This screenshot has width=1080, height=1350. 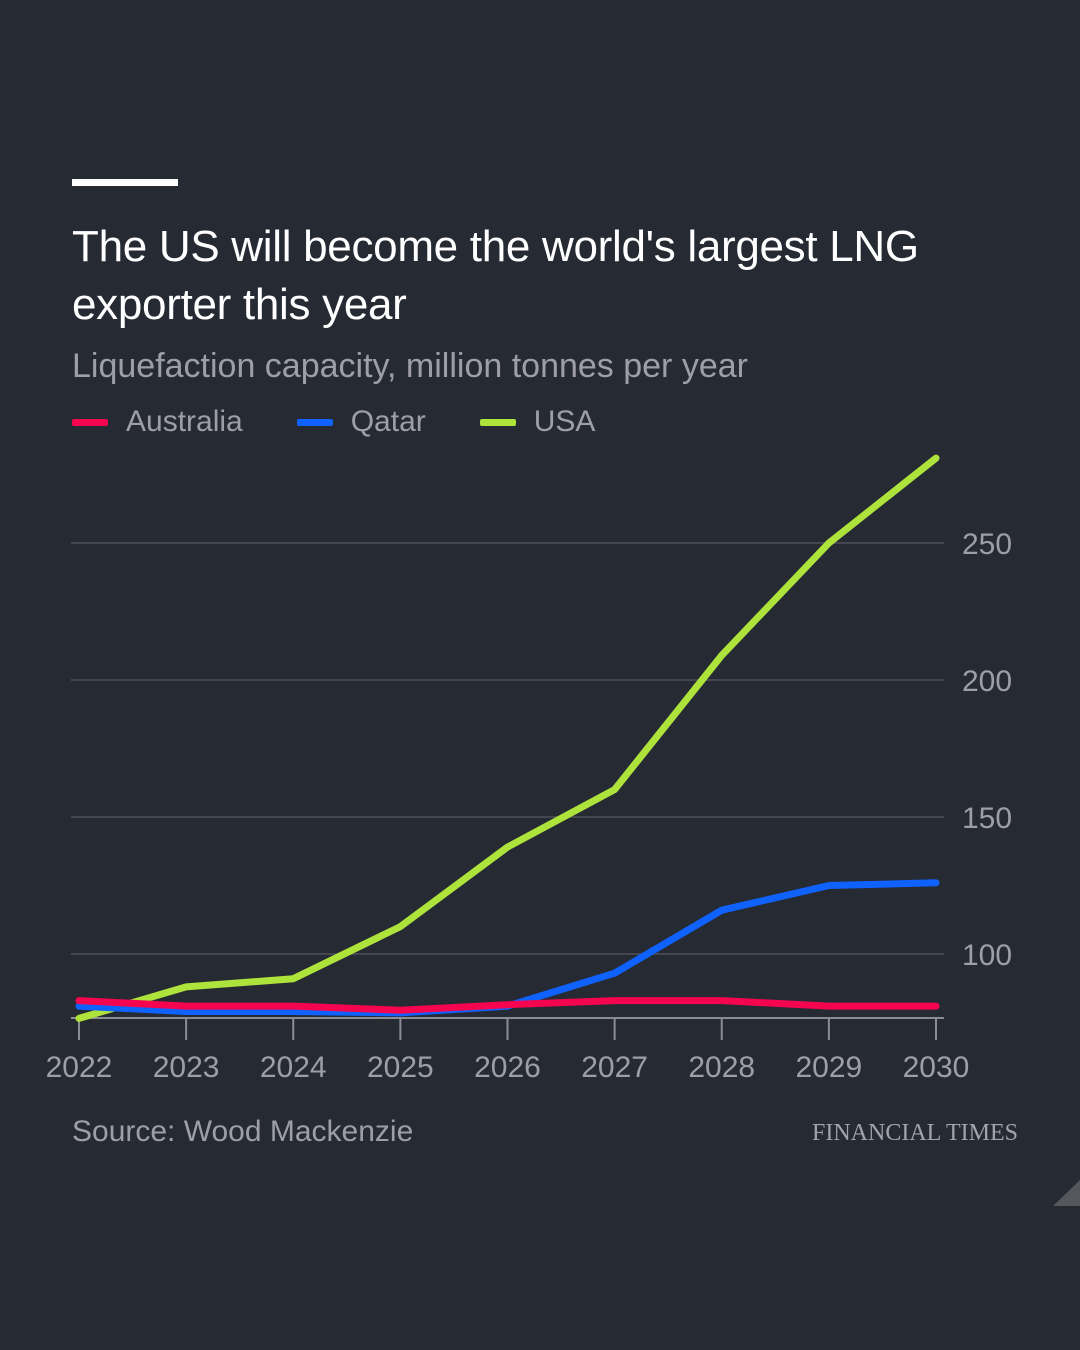 I want to click on legend-item-qatar: Qatar, so click(x=361, y=422).